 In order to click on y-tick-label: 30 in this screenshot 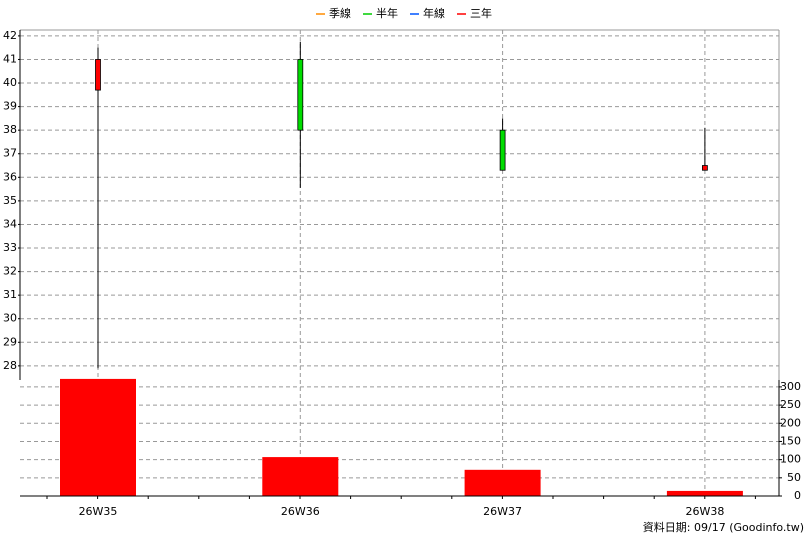, I will do `click(10, 318)`.